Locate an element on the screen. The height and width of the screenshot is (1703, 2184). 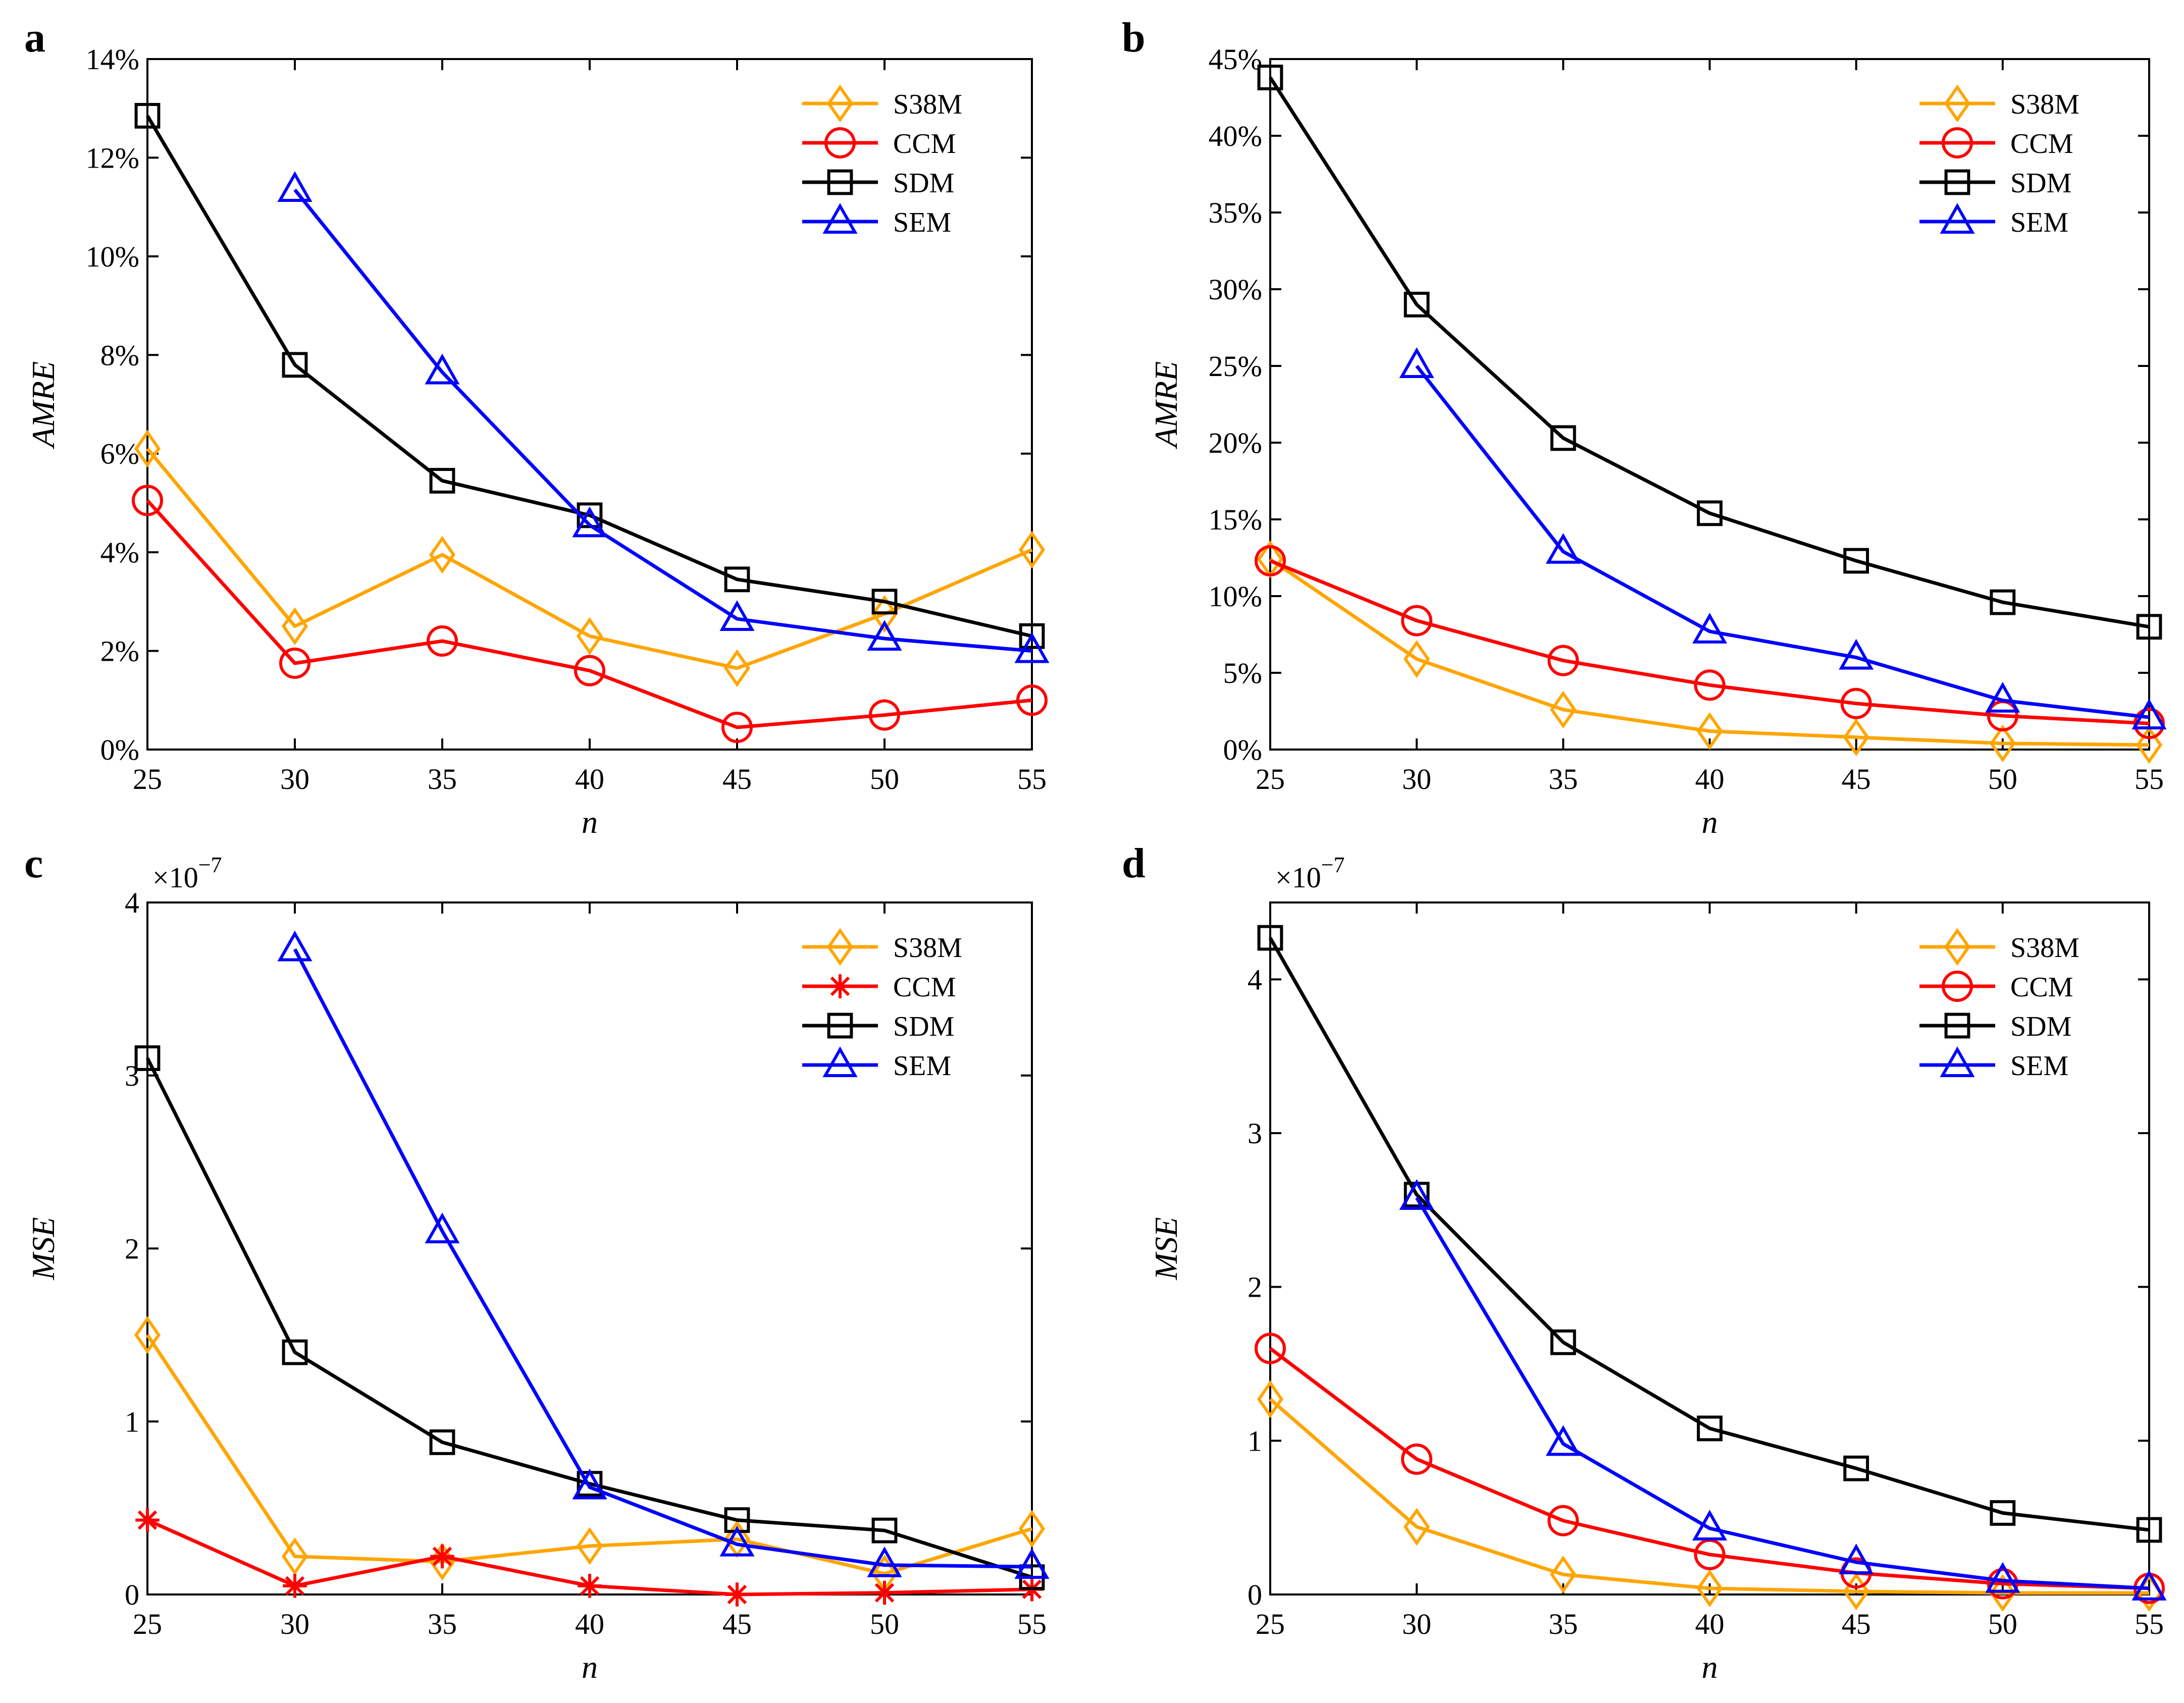
y-tick-label: 35% is located at coordinates (1235, 212).